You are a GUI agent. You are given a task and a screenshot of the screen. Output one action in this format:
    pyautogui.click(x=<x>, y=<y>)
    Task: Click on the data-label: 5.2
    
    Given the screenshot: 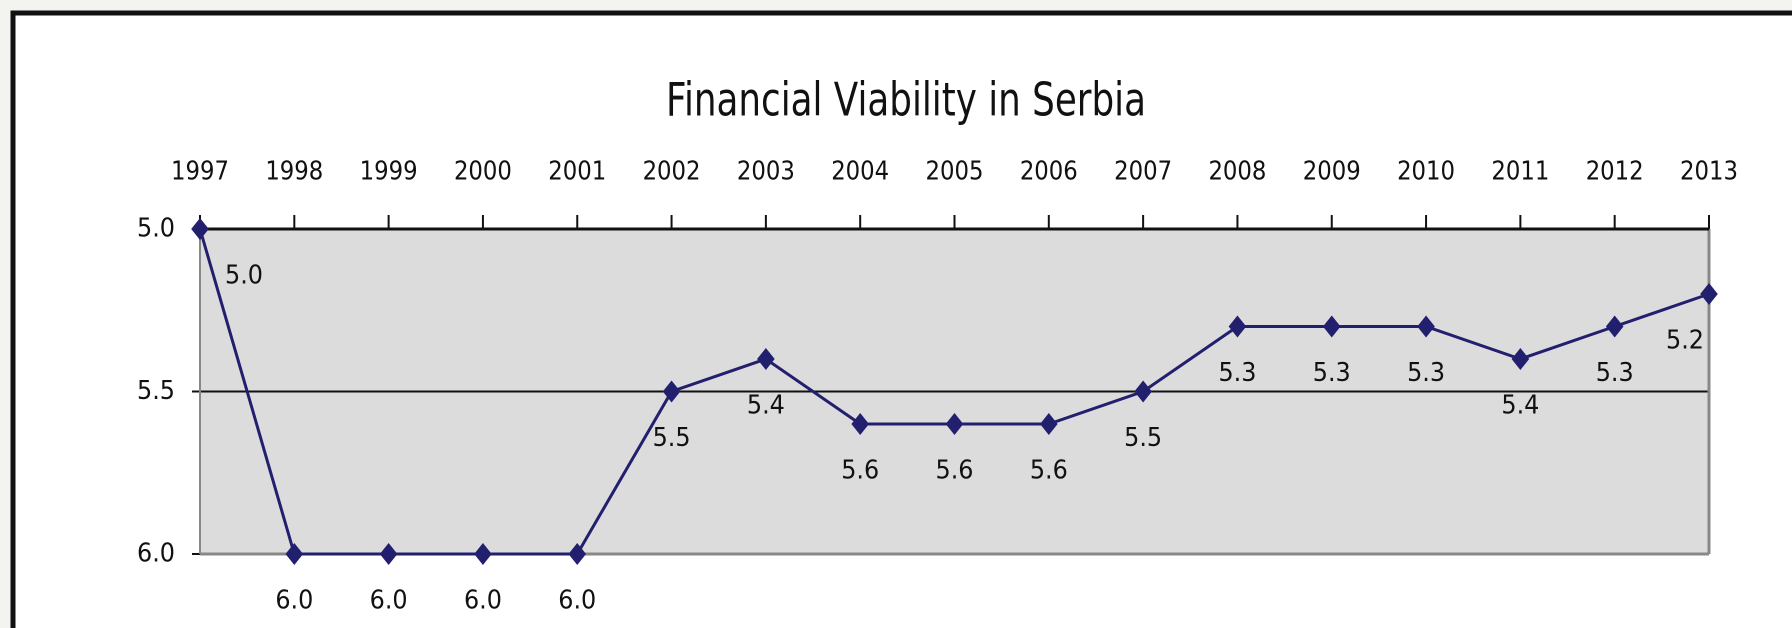 What is the action you would take?
    pyautogui.click(x=1685, y=341)
    